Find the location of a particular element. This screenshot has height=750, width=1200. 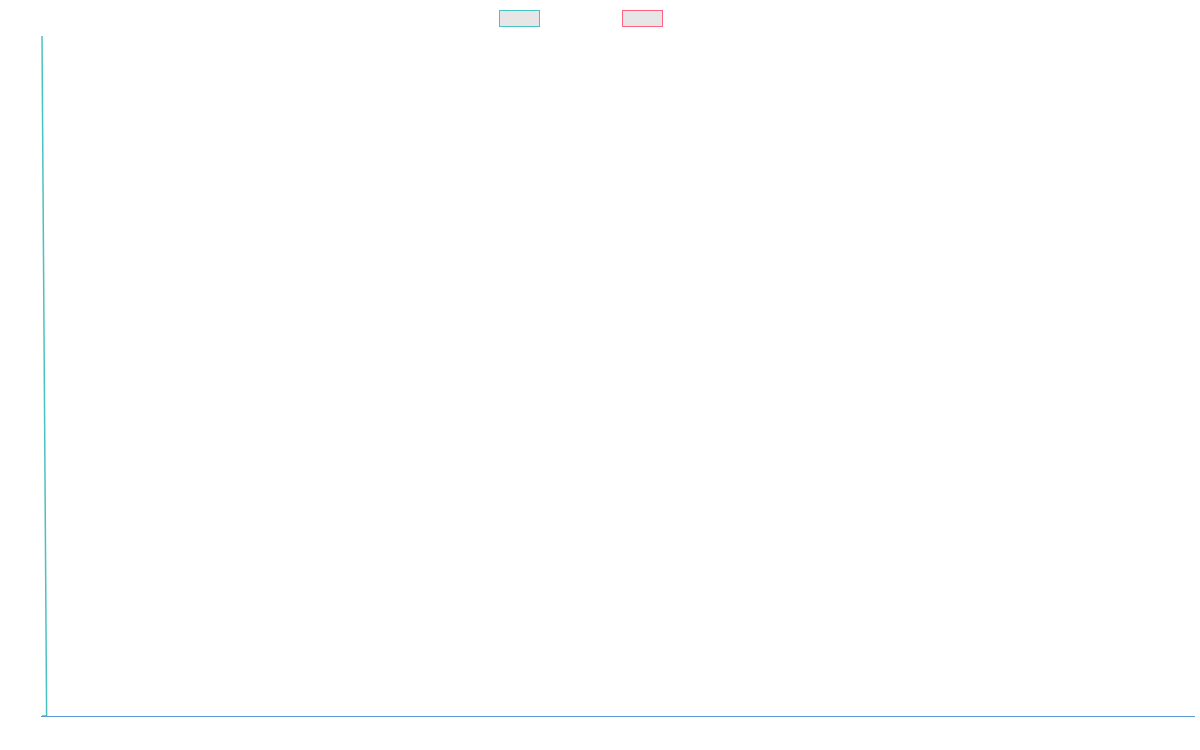

series-layer is located at coordinates (44, 376).